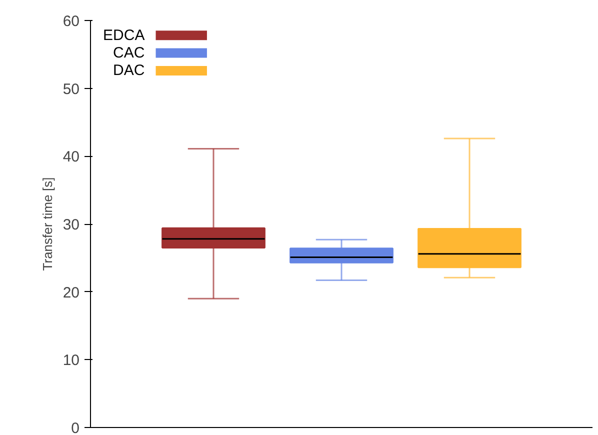 Image resolution: width=598 pixels, height=435 pixels. What do you see at coordinates (124, 35) in the screenshot?
I see `legend-label: EDCA` at bounding box center [124, 35].